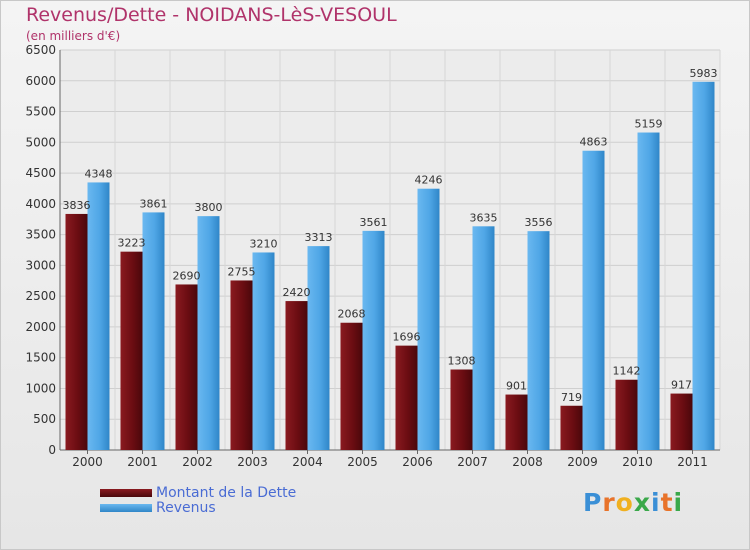 The width and height of the screenshot is (750, 550). What do you see at coordinates (40, 235) in the screenshot?
I see `y-tick-label: 3500` at bounding box center [40, 235].